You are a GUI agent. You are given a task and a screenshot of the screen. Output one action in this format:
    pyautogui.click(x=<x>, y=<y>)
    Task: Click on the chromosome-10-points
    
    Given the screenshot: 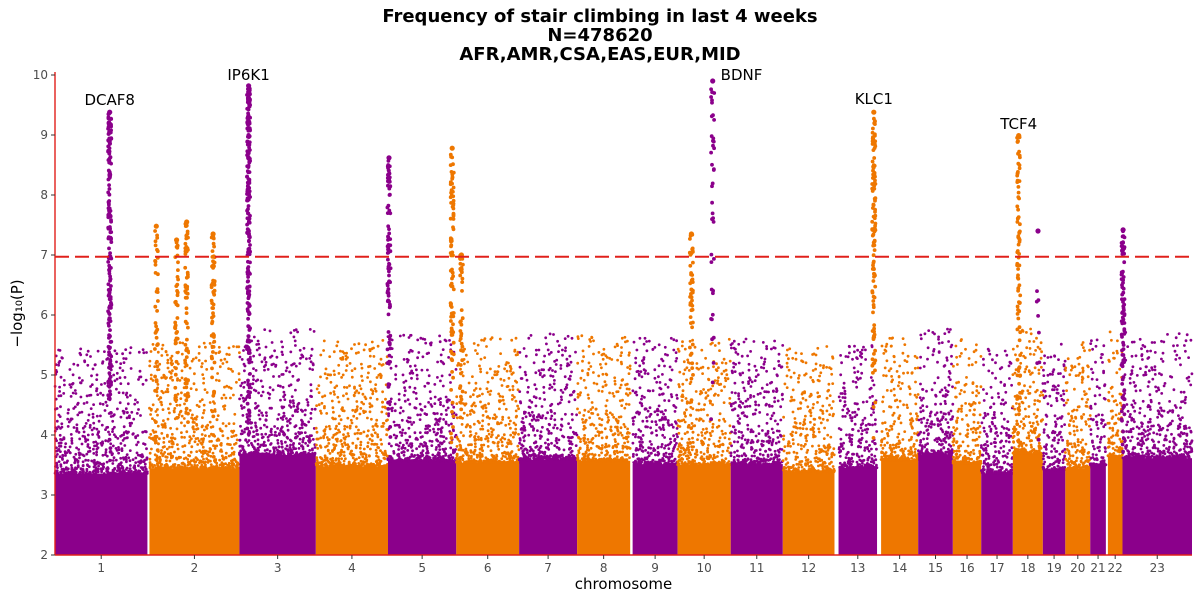 What is the action you would take?
    pyautogui.click(x=704, y=446)
    